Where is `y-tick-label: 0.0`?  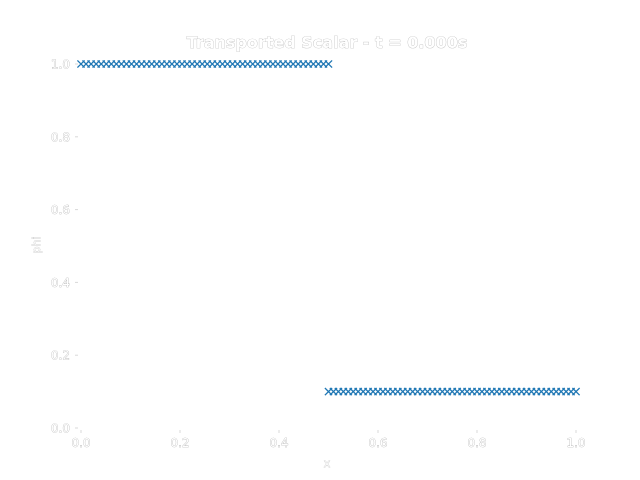 y-tick-label: 0.0 is located at coordinates (60, 429).